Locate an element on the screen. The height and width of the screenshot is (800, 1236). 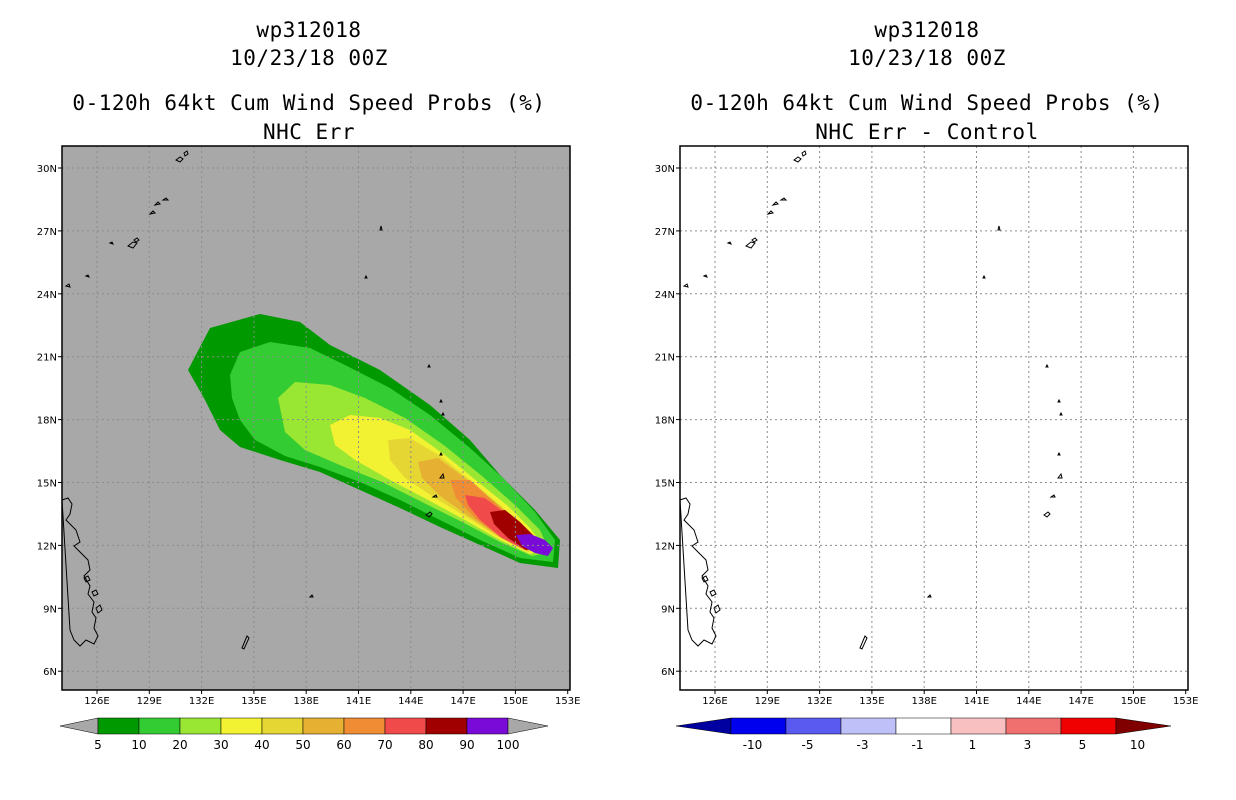
lat-label: 24N is located at coordinates (665, 295).